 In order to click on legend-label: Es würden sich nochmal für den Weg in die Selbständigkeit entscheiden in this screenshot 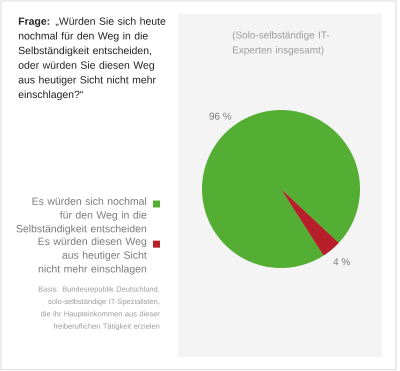, I will do `click(81, 215)`.